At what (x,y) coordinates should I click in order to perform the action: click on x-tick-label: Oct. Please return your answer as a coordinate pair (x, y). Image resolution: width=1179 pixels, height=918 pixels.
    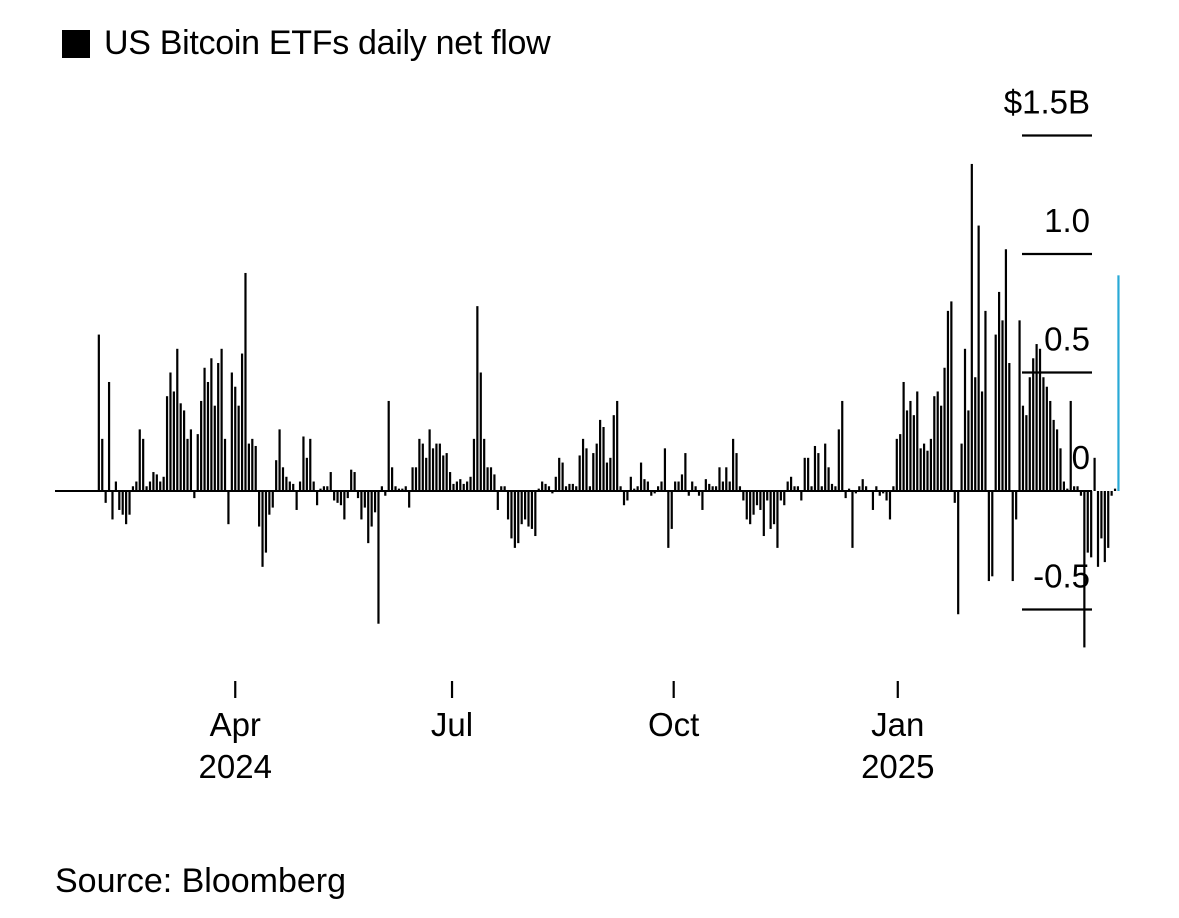
    Looking at the image, I should click on (673, 724).